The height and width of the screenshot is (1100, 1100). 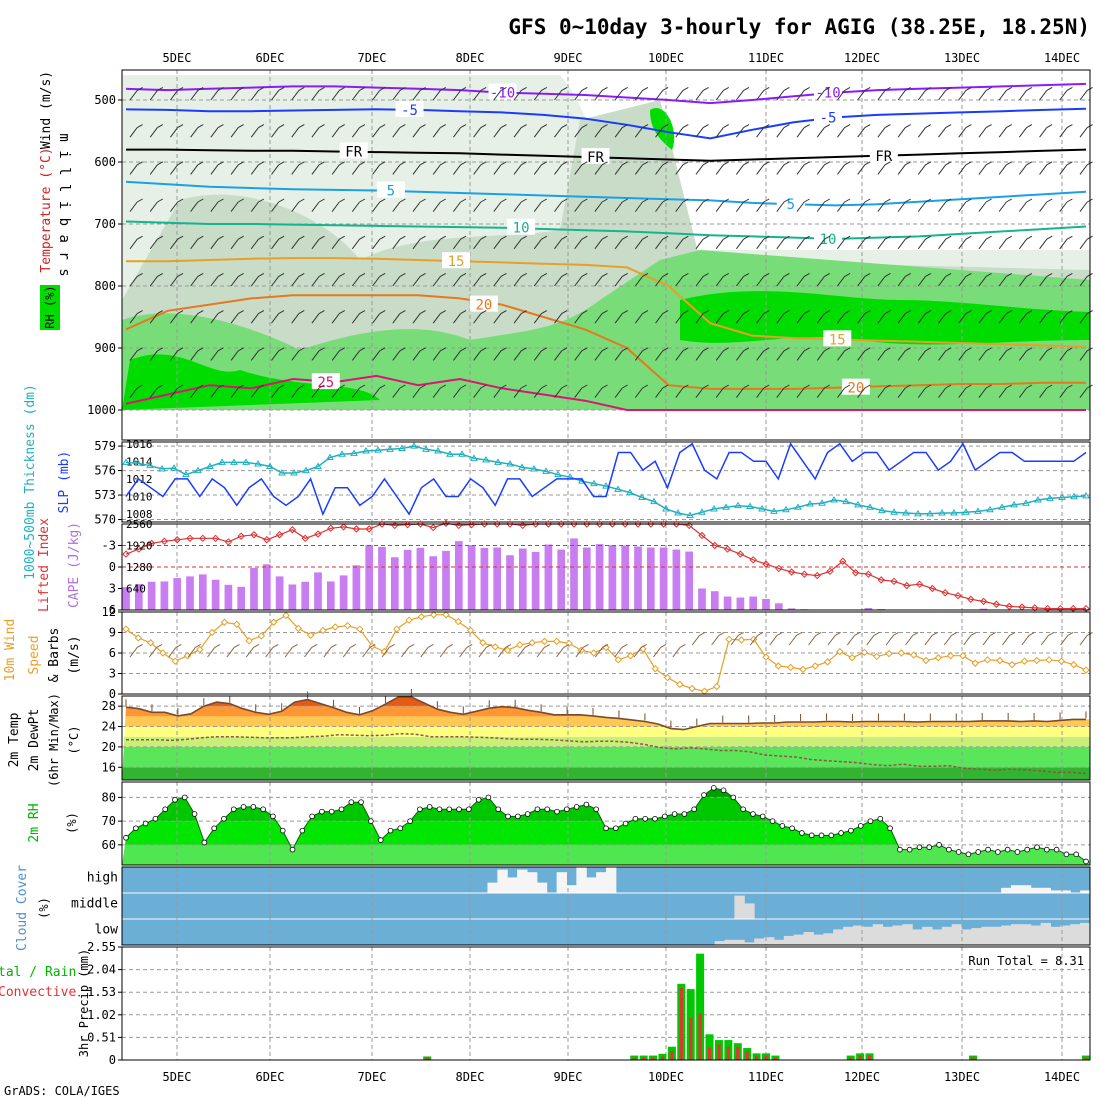 I want to click on axis-label-cloud-unit: (%), so click(x=44, y=908).